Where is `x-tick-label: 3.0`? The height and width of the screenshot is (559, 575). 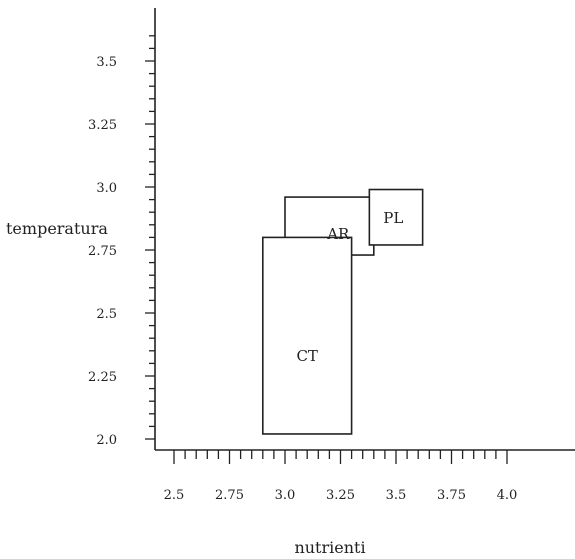
x-tick-label: 3.0 is located at coordinates (285, 495).